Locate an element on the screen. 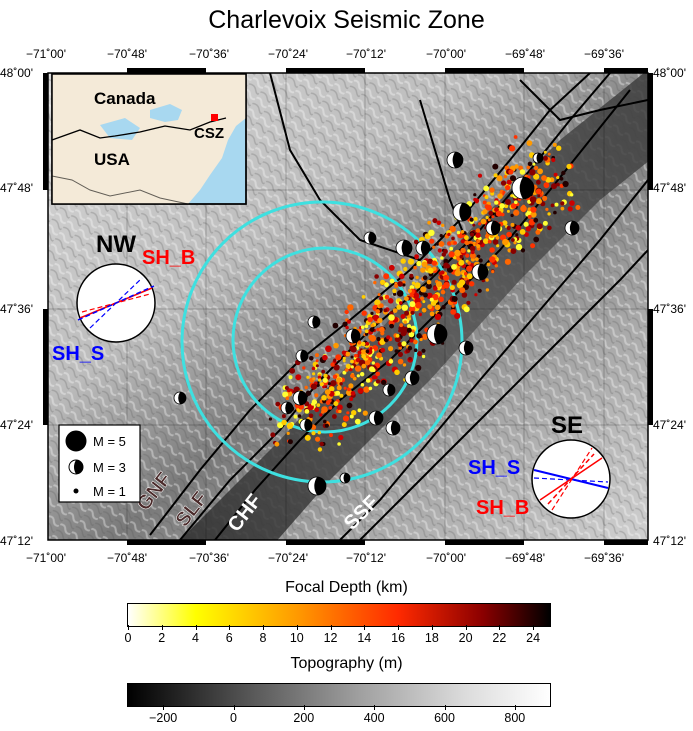 Image resolution: width=693 pixels, height=731 pixels. inset-map is located at coordinates (149, 139).